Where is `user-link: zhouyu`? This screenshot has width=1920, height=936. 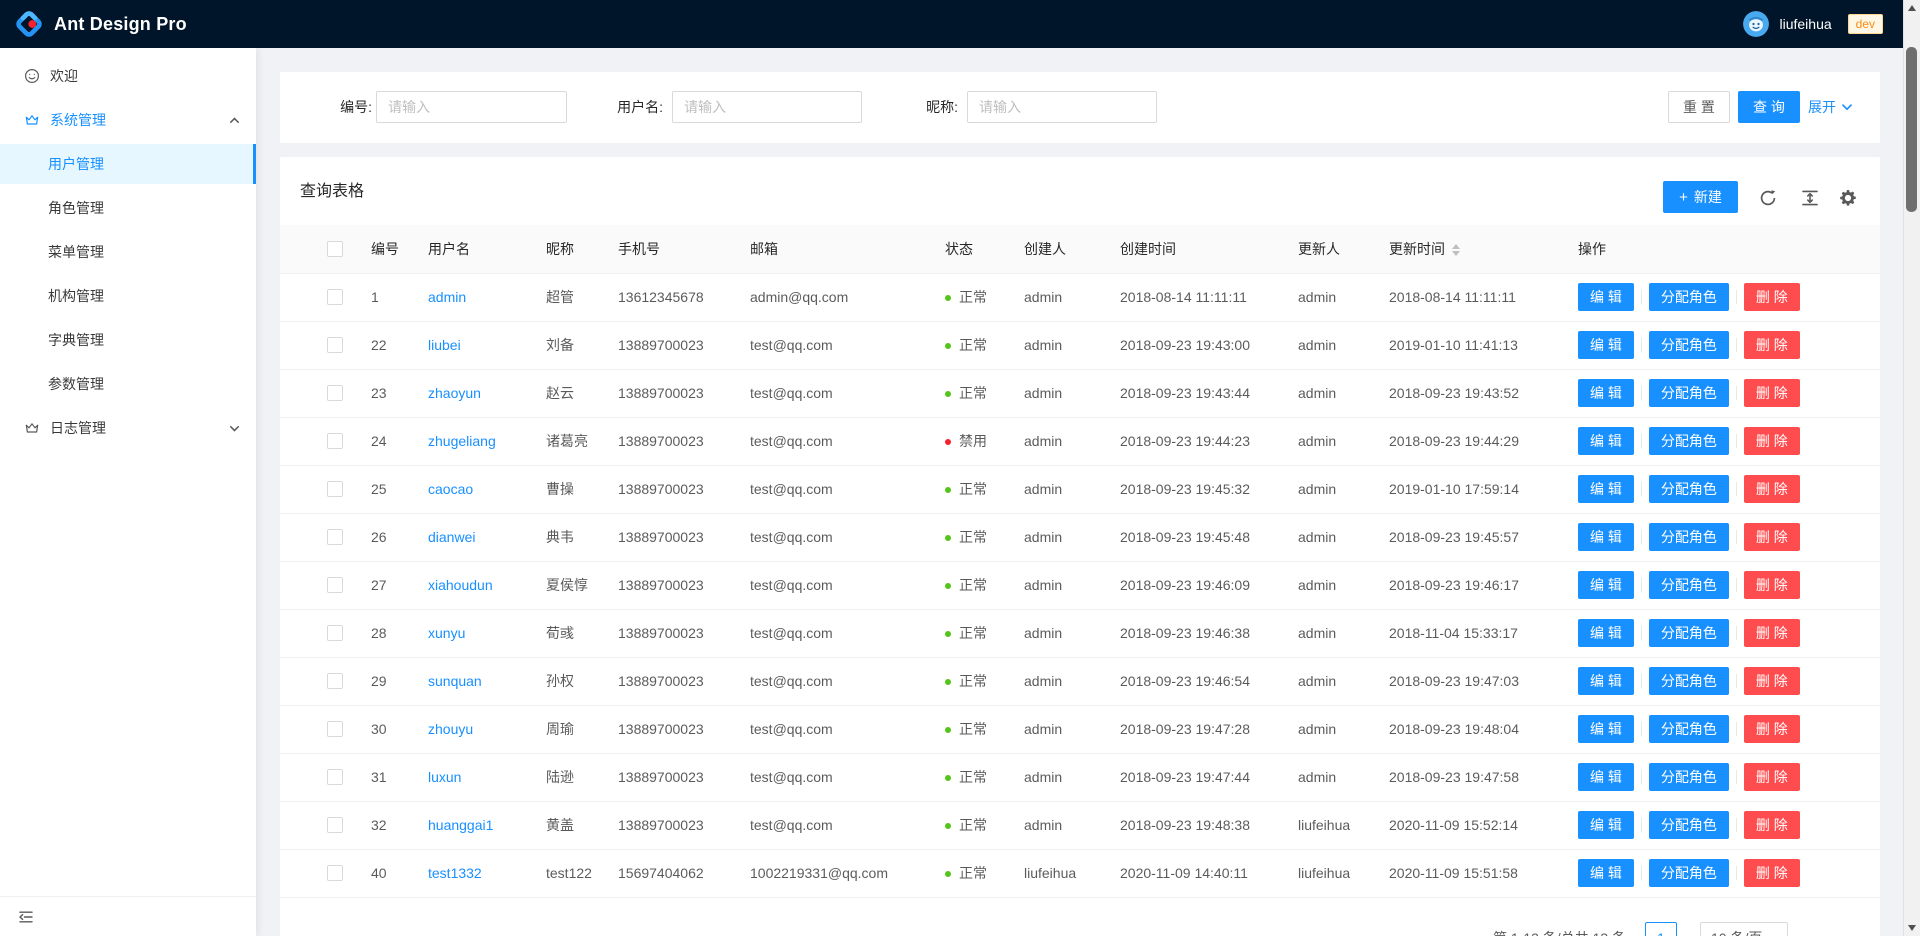
user-link: zhouyu is located at coordinates (451, 729).